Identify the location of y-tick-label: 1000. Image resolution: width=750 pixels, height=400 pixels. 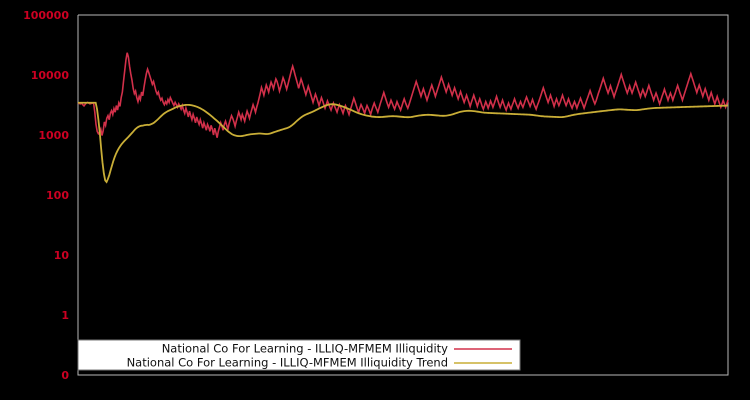
(53, 135).